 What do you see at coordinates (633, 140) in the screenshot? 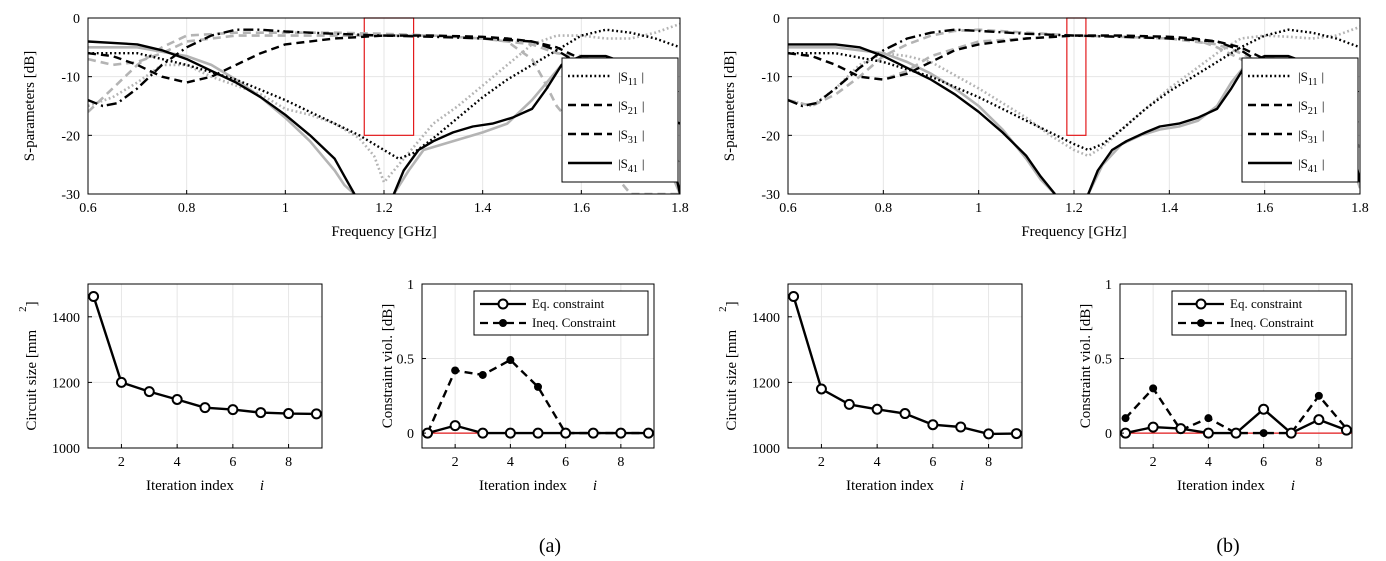
I see `legend-subscript: 31` at bounding box center [633, 140].